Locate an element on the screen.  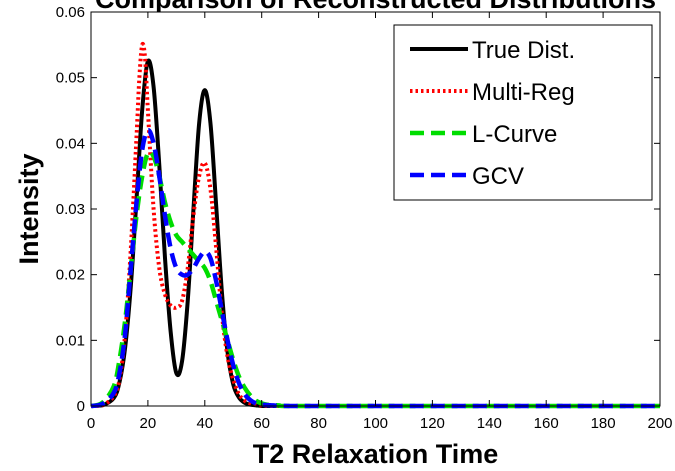
x-tick-label: 180 is located at coordinates (603, 423).